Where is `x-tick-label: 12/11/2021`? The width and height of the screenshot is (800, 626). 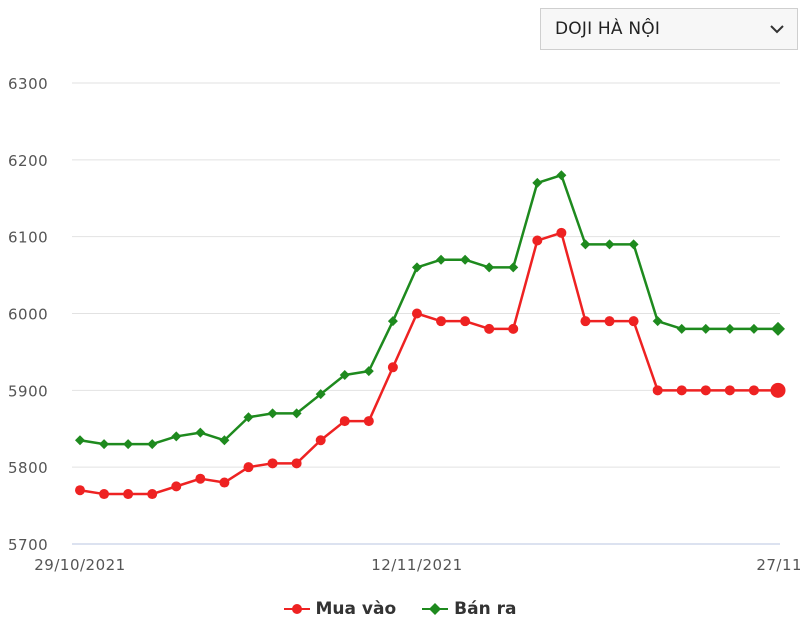
x-tick-label: 12/11/2021 is located at coordinates (416, 565).